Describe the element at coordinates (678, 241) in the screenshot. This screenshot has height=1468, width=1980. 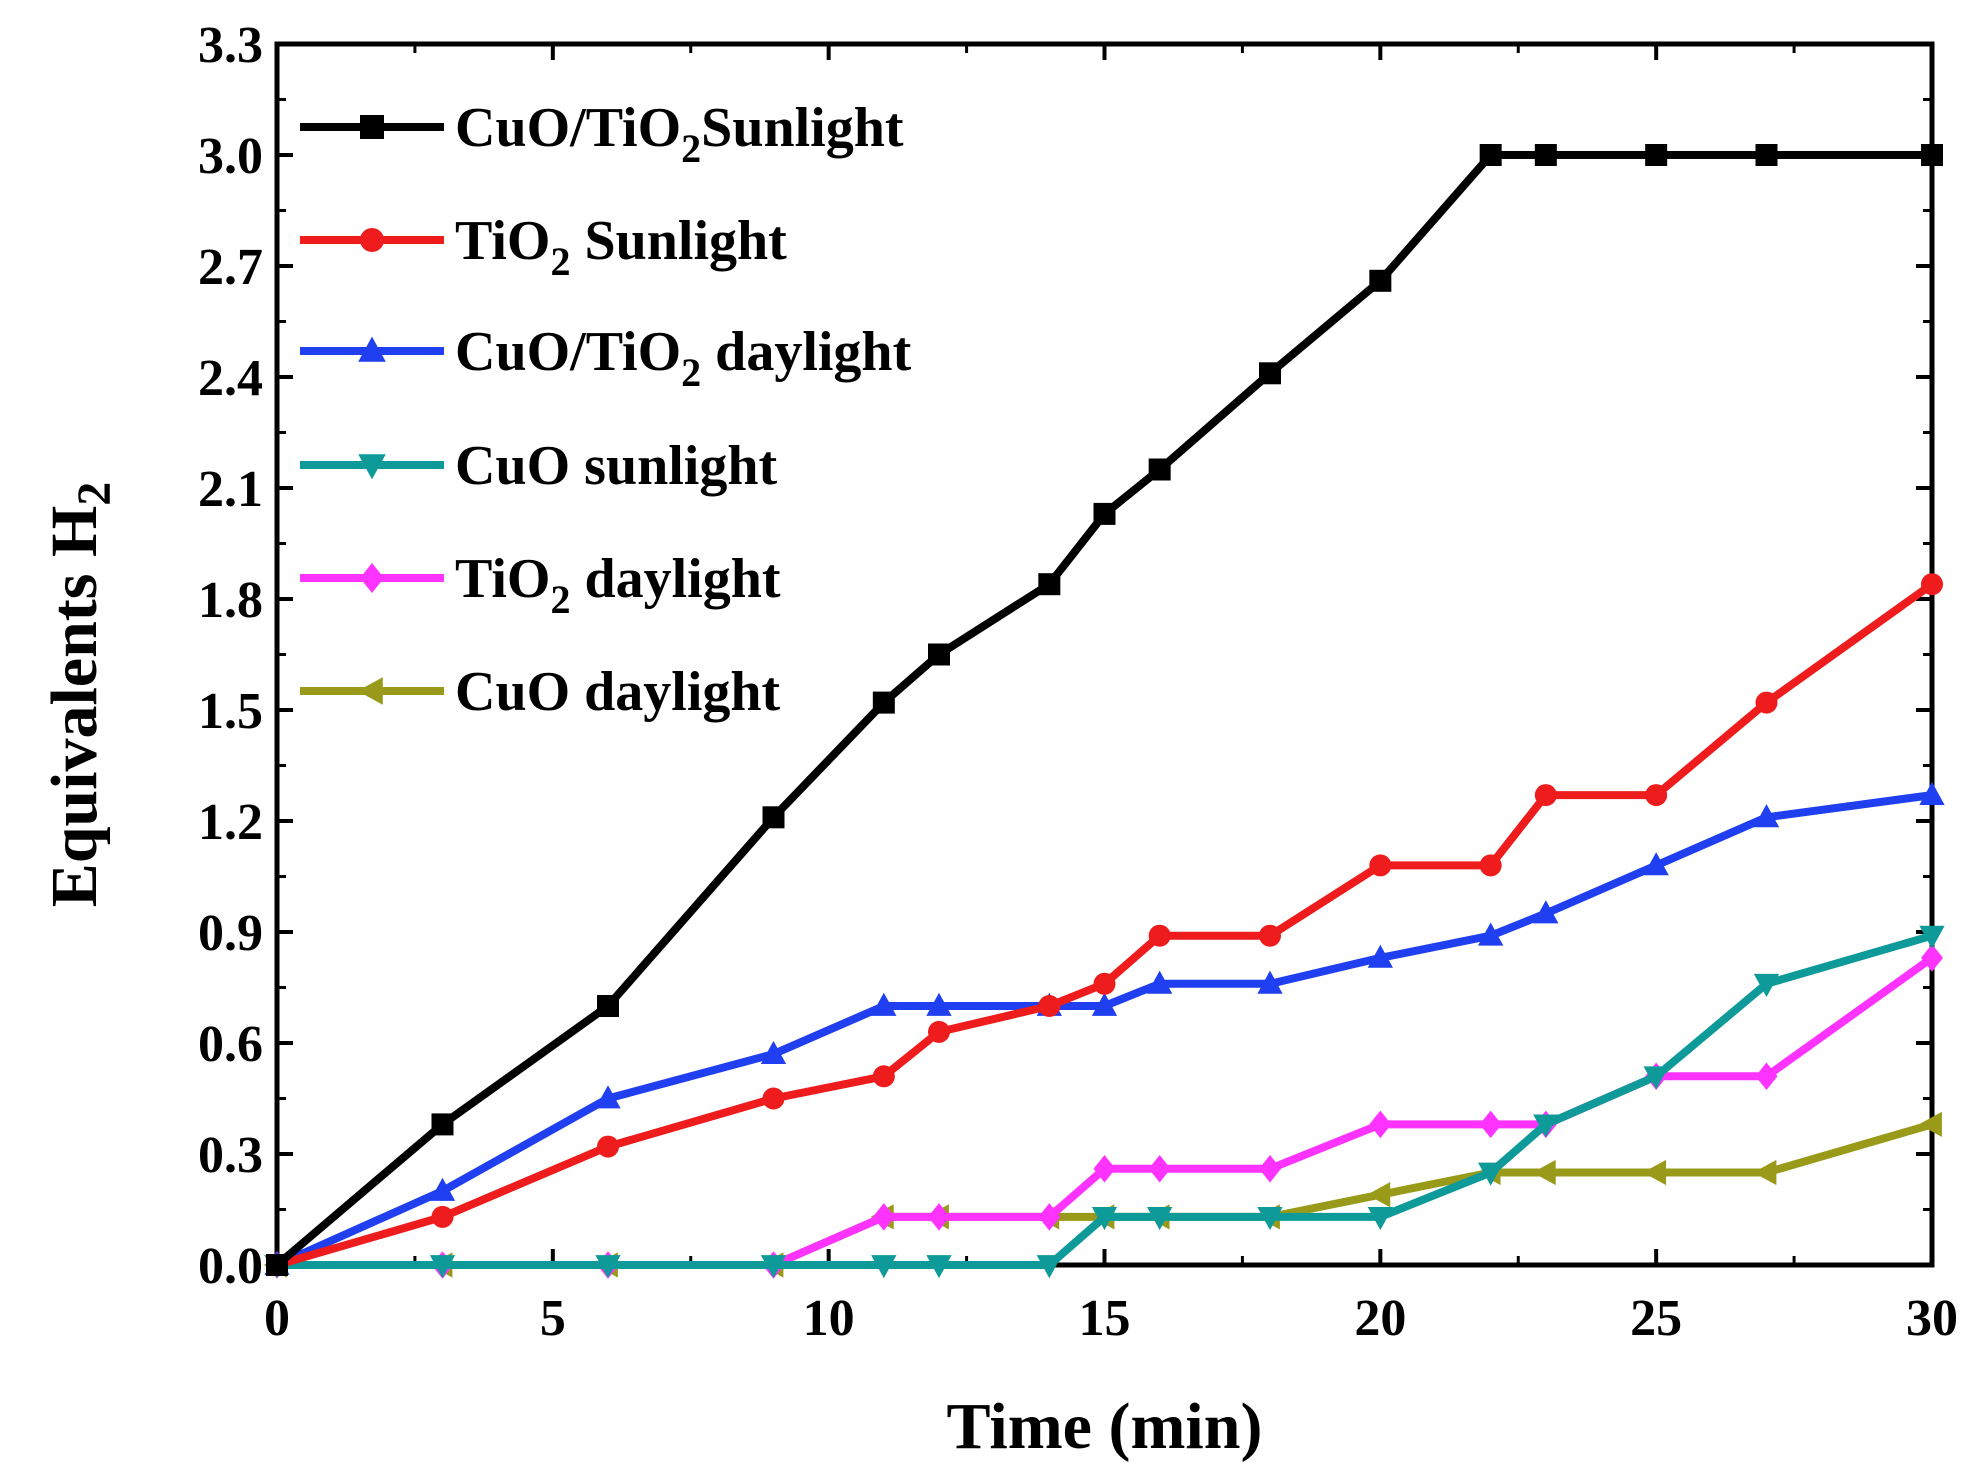
I see `legend-label-suffix: Sunlight` at that location.